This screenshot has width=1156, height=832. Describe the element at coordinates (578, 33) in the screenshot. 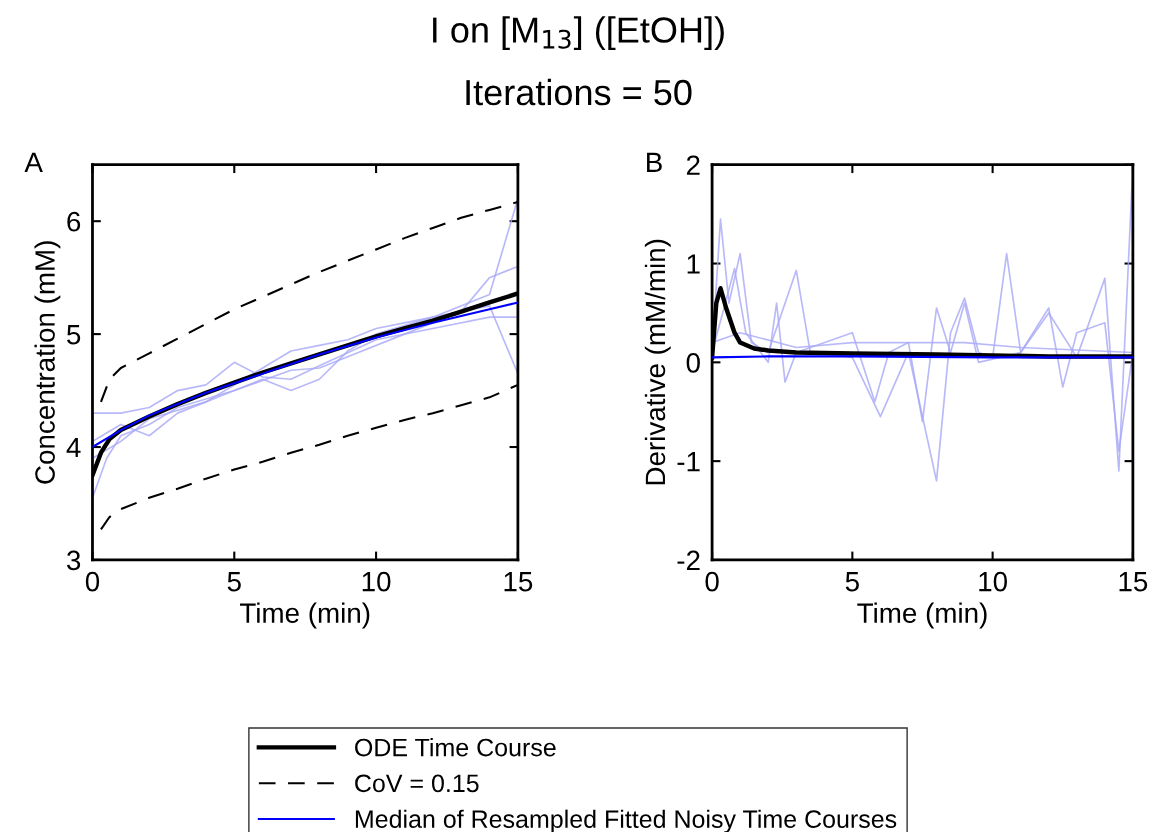

I see `chart-title: I on [M$_{13}$] ([EtOH])` at that location.